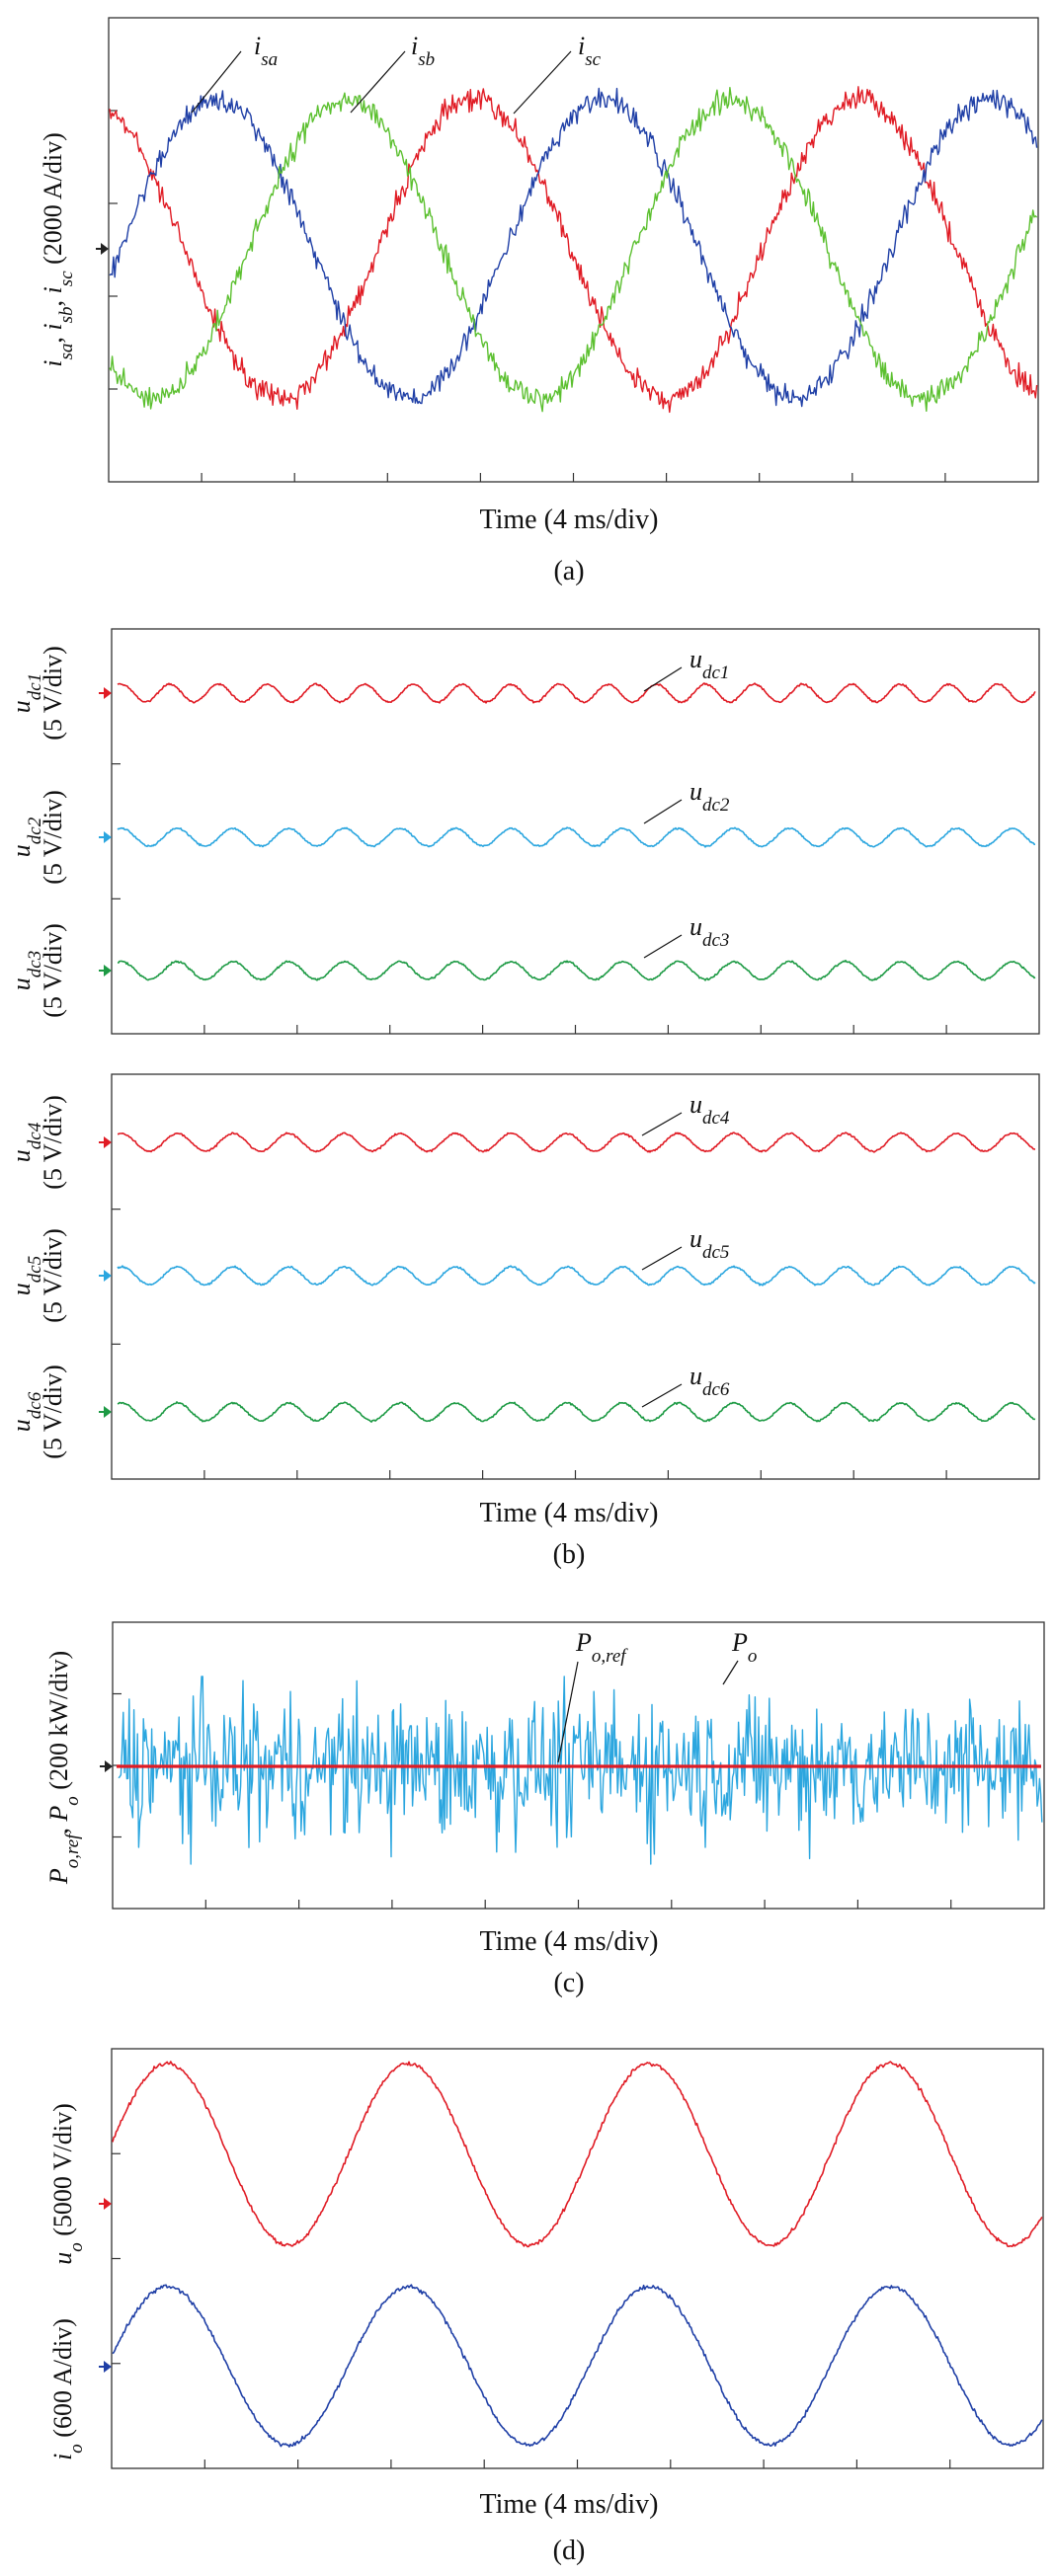  I want to click on y-axis-labels-d: uo (5000 V/div) io (600 A/div), so click(67, 2281).